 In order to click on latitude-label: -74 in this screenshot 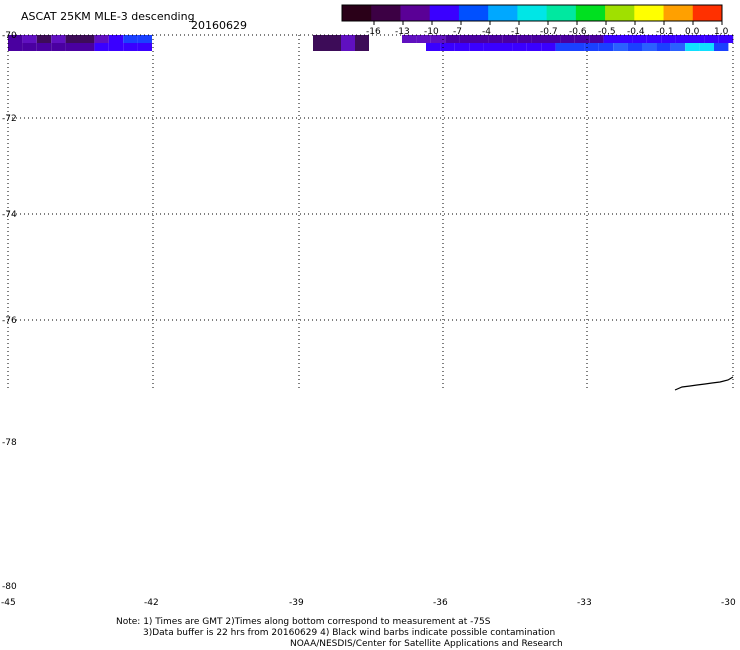, I will do `click(9, 215)`.